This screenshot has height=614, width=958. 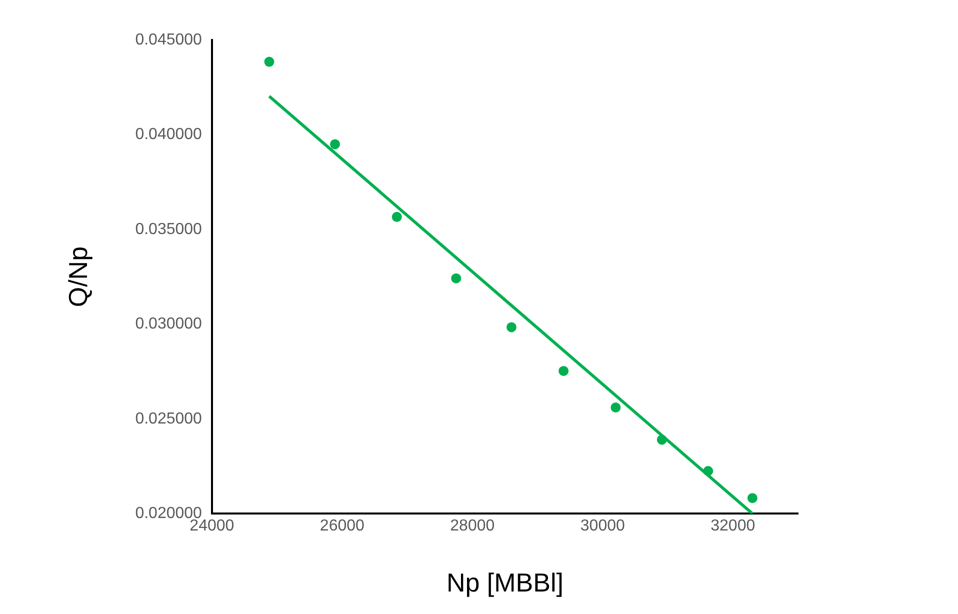 I want to click on x-tick-label: 26000, so click(x=342, y=526).